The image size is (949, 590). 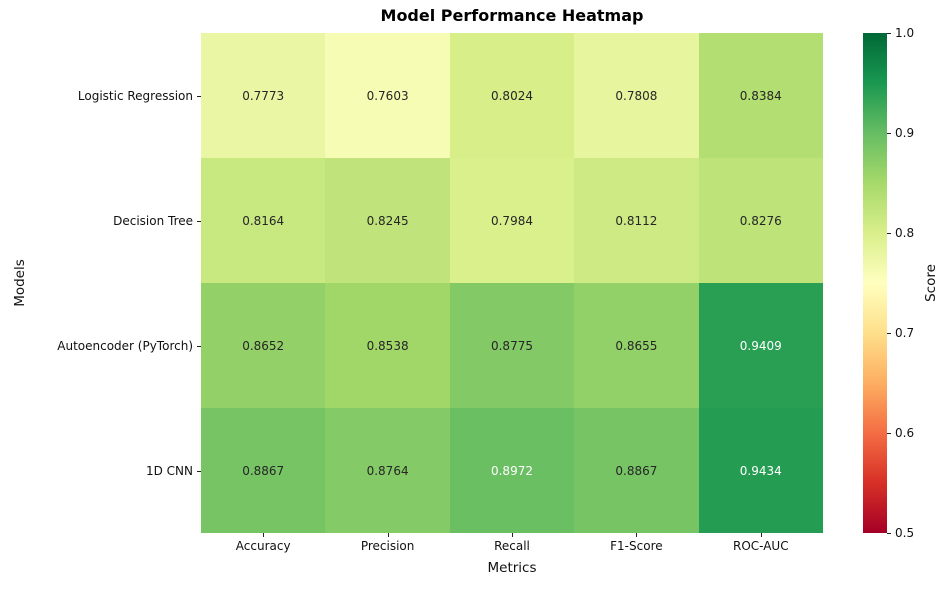 I want to click on colorbar-tick-label: 0.8, so click(x=905, y=233).